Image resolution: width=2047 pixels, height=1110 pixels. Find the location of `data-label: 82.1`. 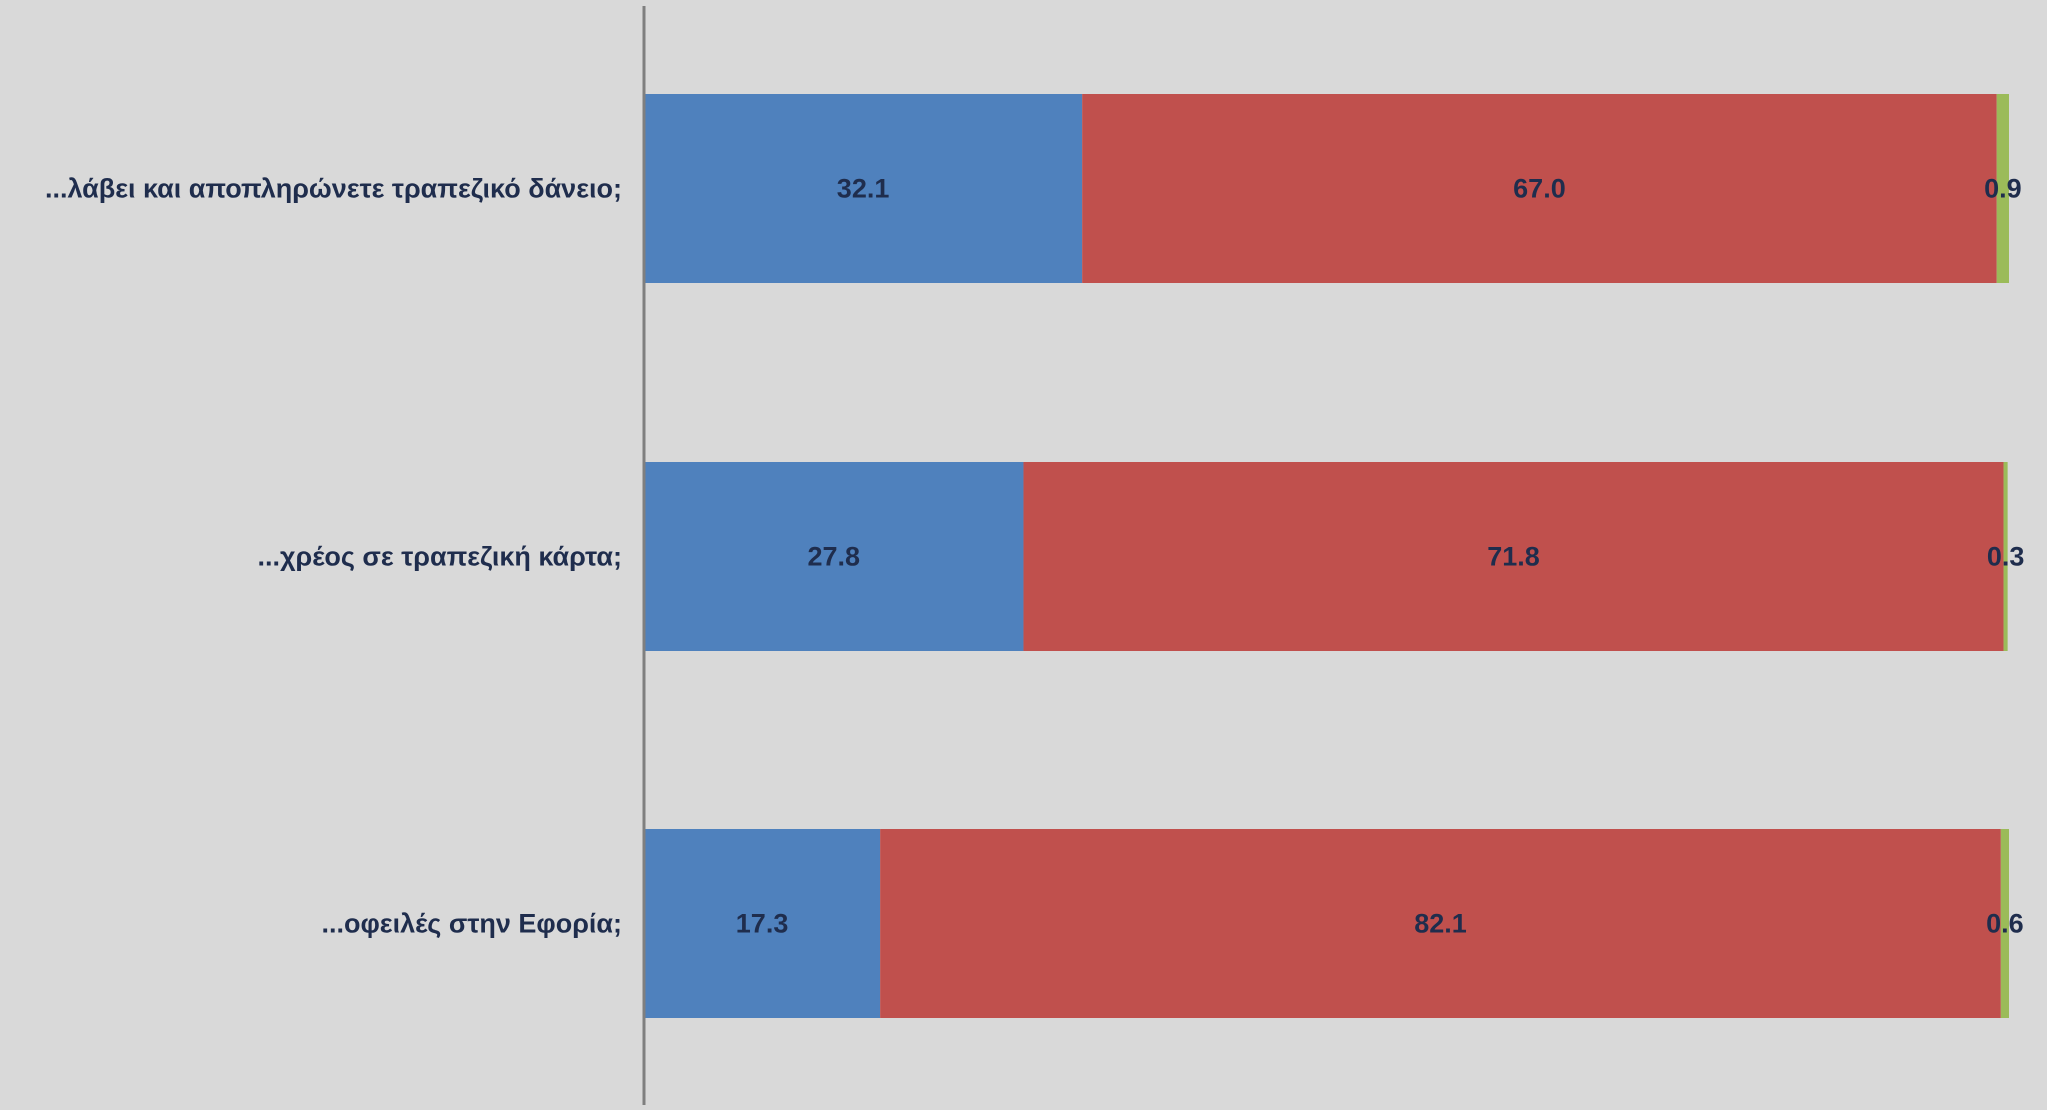

data-label: 82.1 is located at coordinates (1440, 924).